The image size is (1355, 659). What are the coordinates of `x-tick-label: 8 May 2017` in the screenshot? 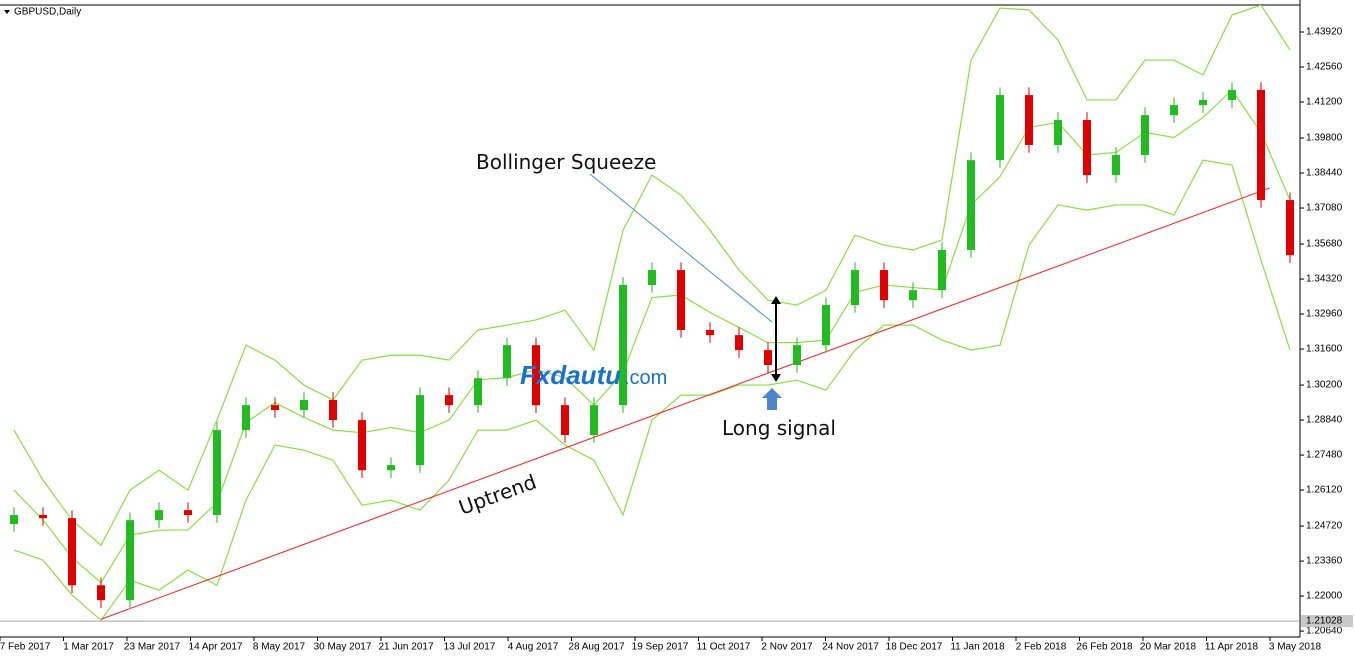 It's located at (279, 647).